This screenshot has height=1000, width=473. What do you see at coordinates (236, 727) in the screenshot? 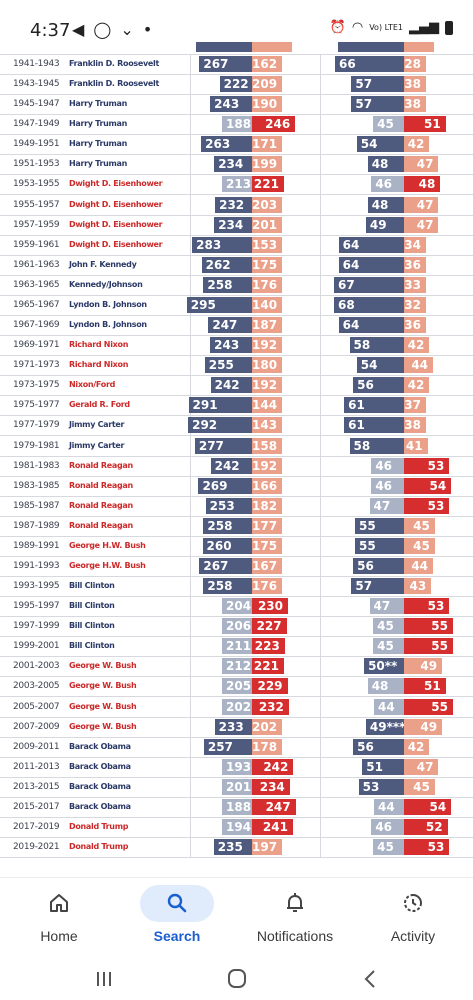
I see `table-row: 2007-2009 George W. Bush 233 202 49*** 49` at bounding box center [236, 727].